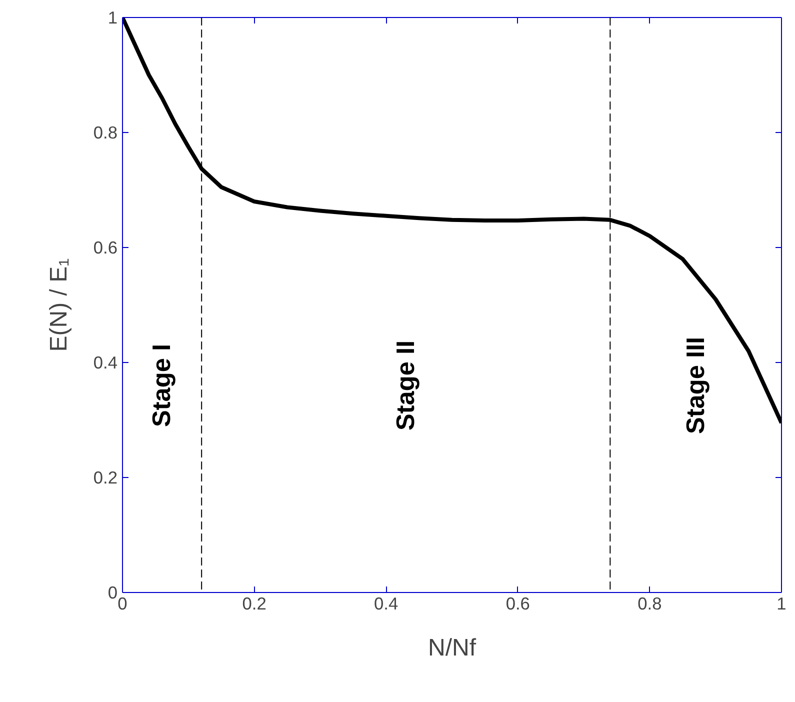 Image resolution: width=795 pixels, height=702 pixels. Describe the element at coordinates (386, 604) in the screenshot. I see `x-tick-label: 0.4` at that location.